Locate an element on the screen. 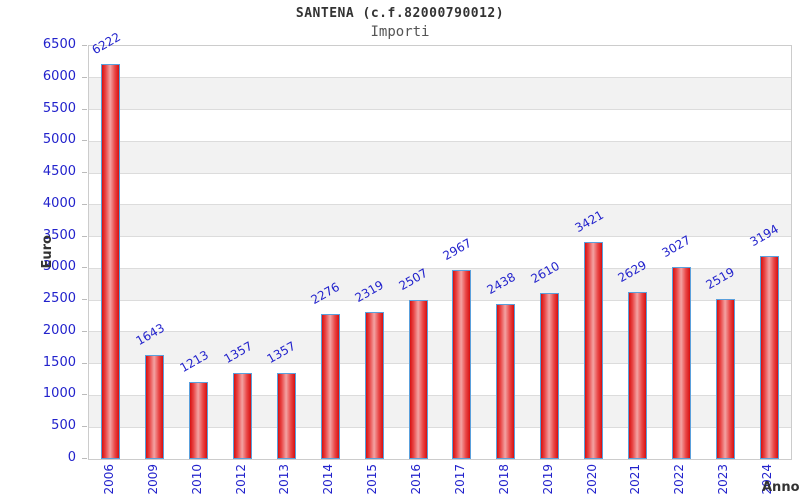 The height and width of the screenshot is (500, 800). x-tick-label: 2012 is located at coordinates (240, 479).